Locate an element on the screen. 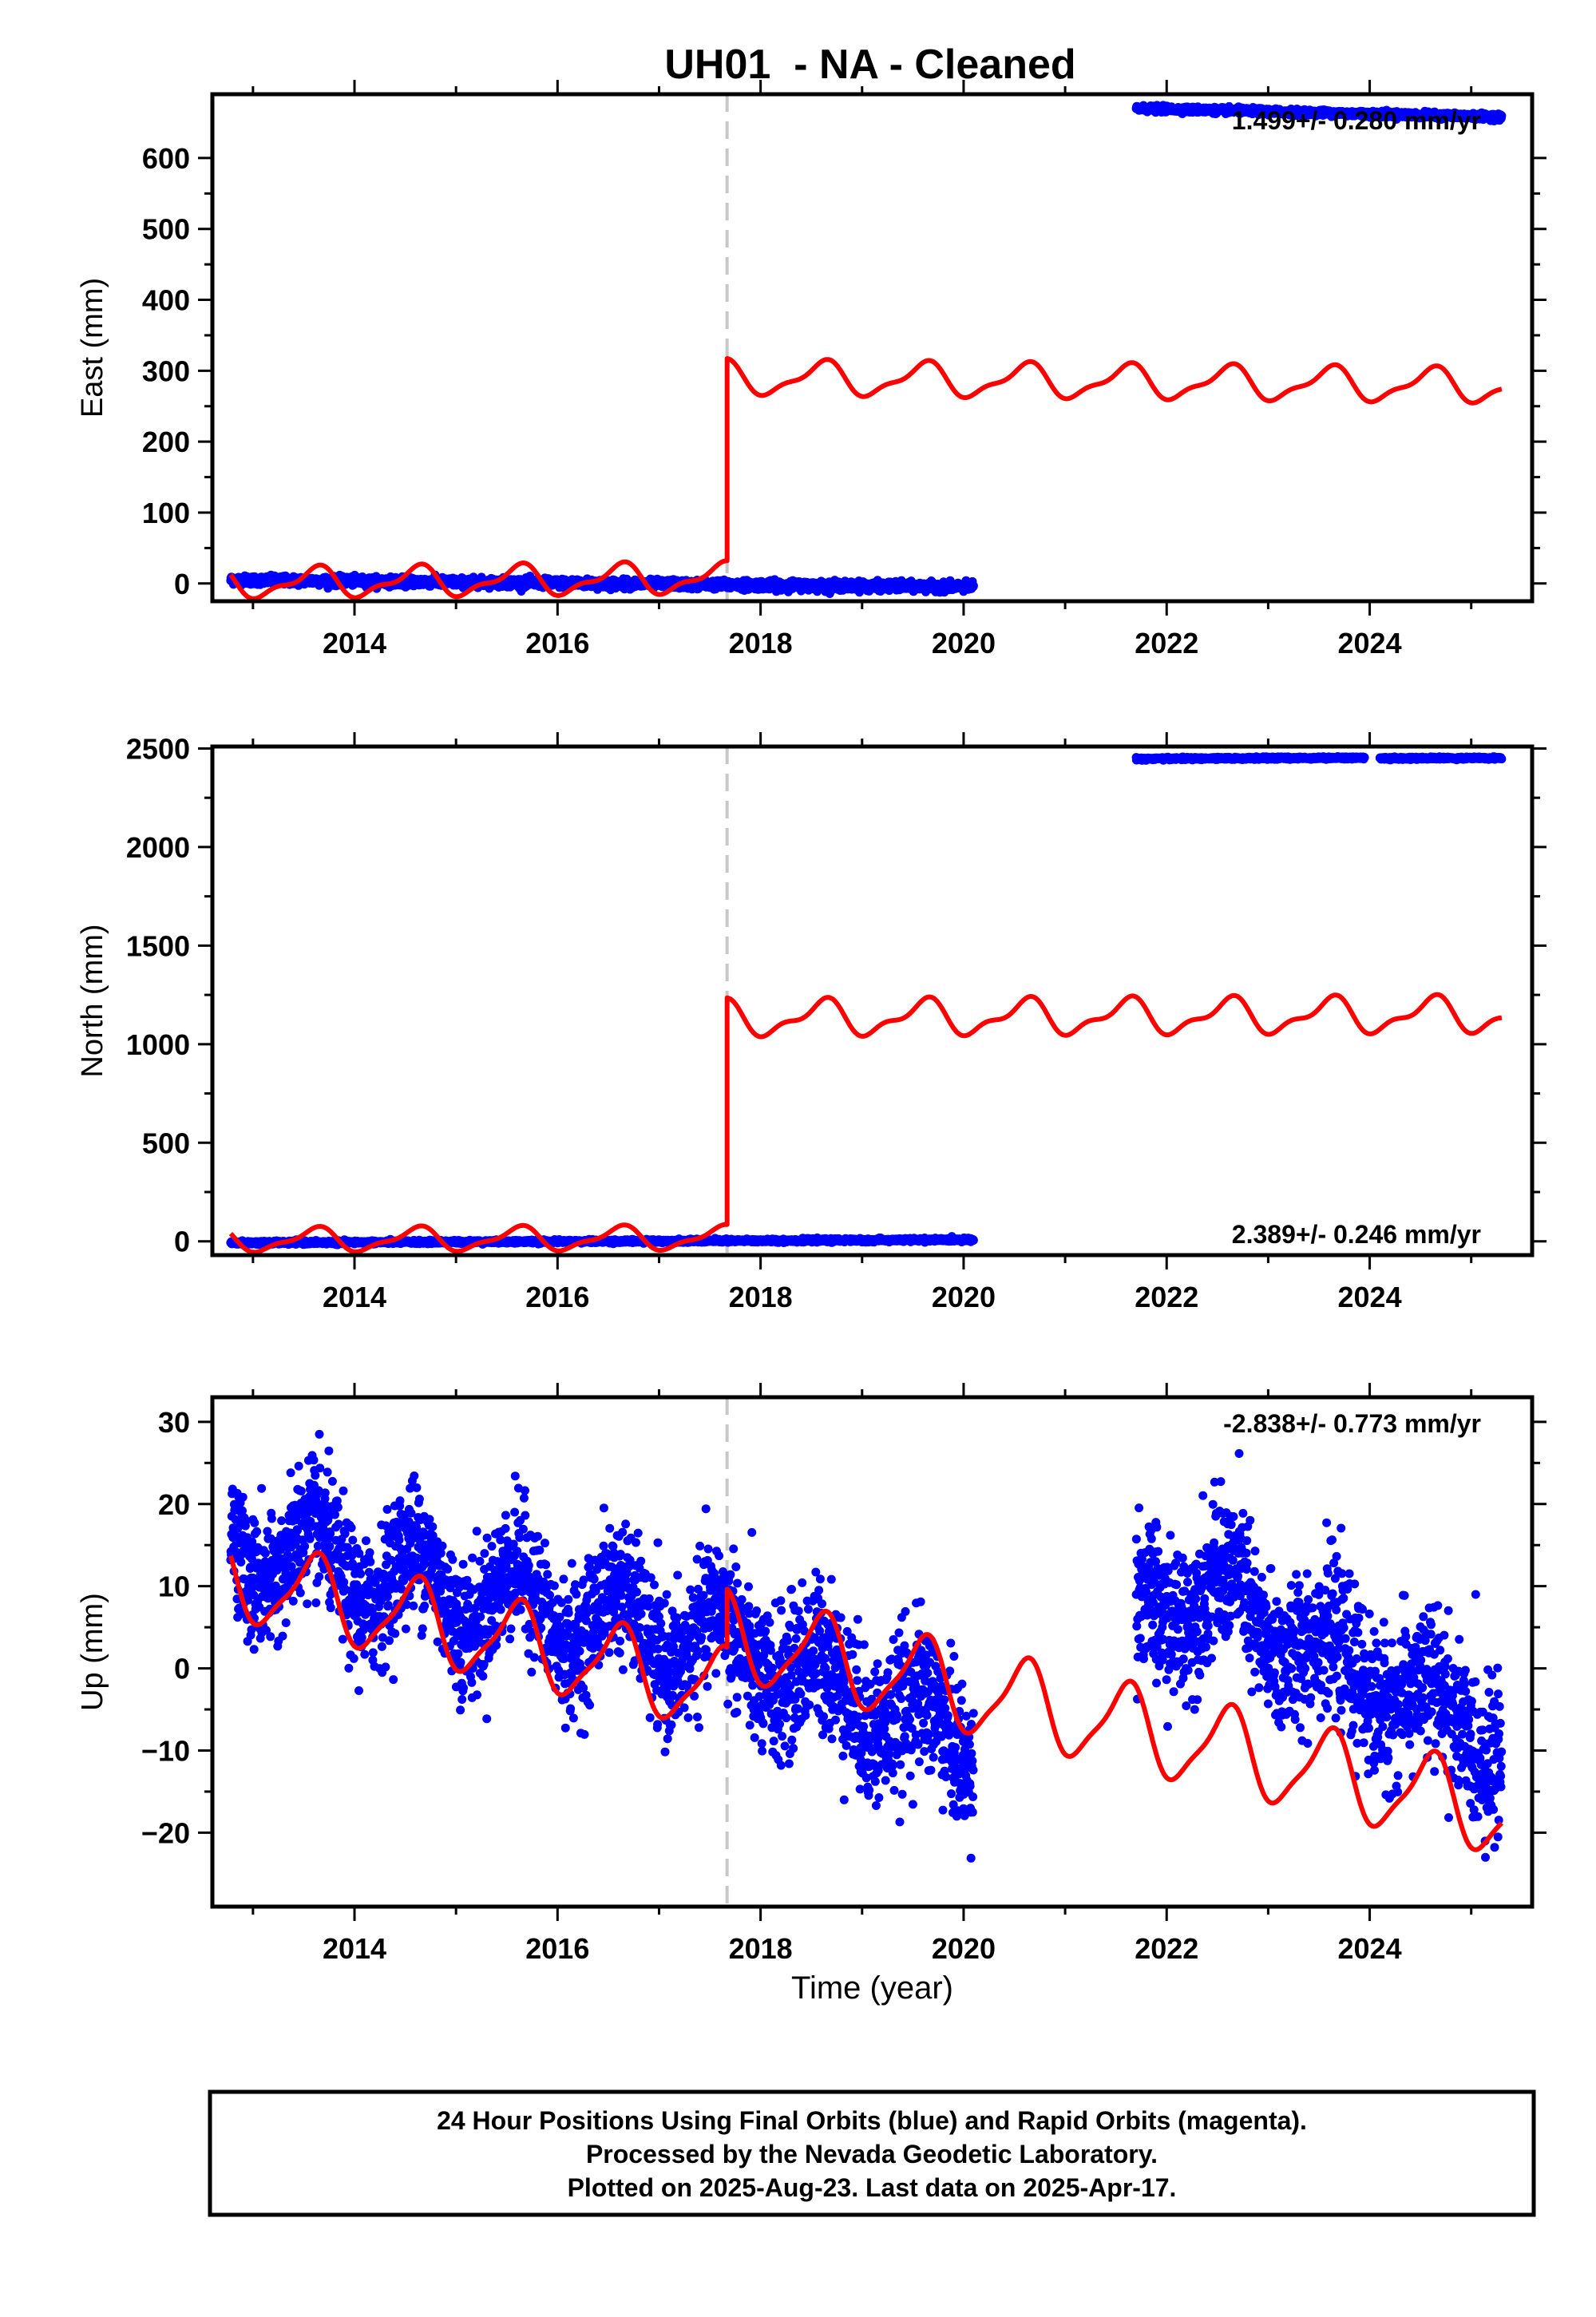 This screenshot has height=2317, width=1596. x-tick-label: 2016 is located at coordinates (557, 643).